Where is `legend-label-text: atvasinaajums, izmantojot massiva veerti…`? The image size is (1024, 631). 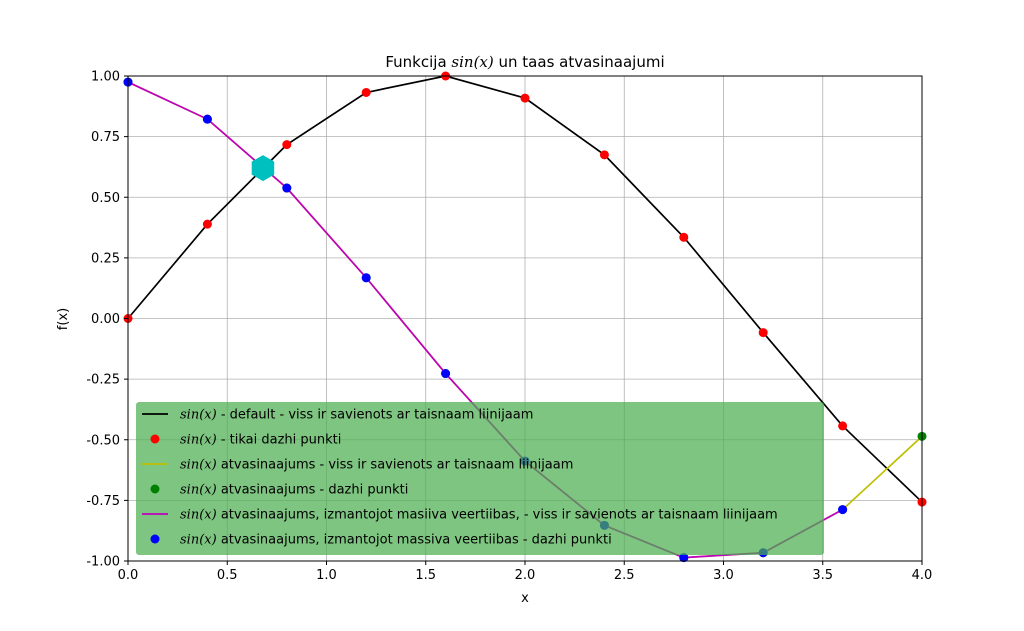 legend-label-text: atvasinaajums, izmantojot massiva veerti… is located at coordinates (414, 540).